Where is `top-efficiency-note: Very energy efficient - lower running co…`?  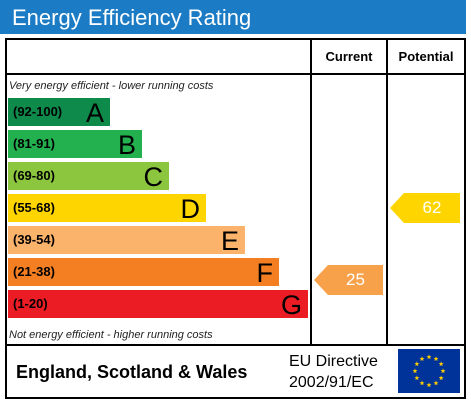
top-efficiency-note: Very energy efficient - lower running co… is located at coordinates (111, 86).